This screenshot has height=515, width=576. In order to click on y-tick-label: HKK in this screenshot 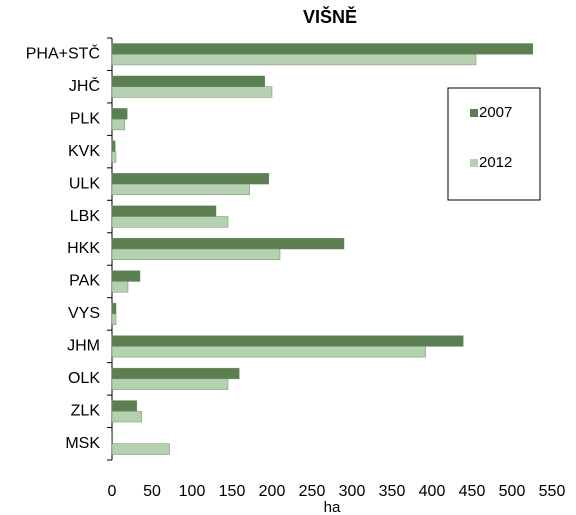, I will do `click(83, 248)`.